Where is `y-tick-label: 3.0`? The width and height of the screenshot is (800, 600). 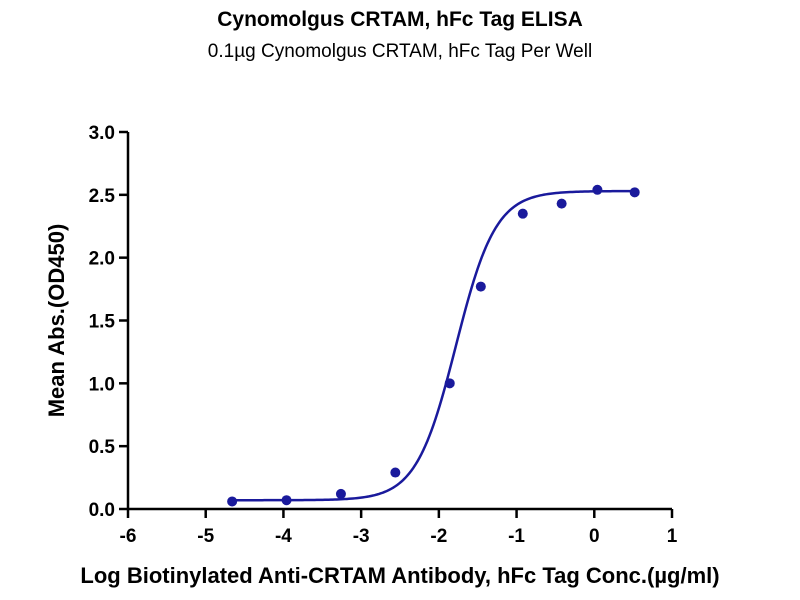
y-tick-label: 3.0 is located at coordinates (102, 133).